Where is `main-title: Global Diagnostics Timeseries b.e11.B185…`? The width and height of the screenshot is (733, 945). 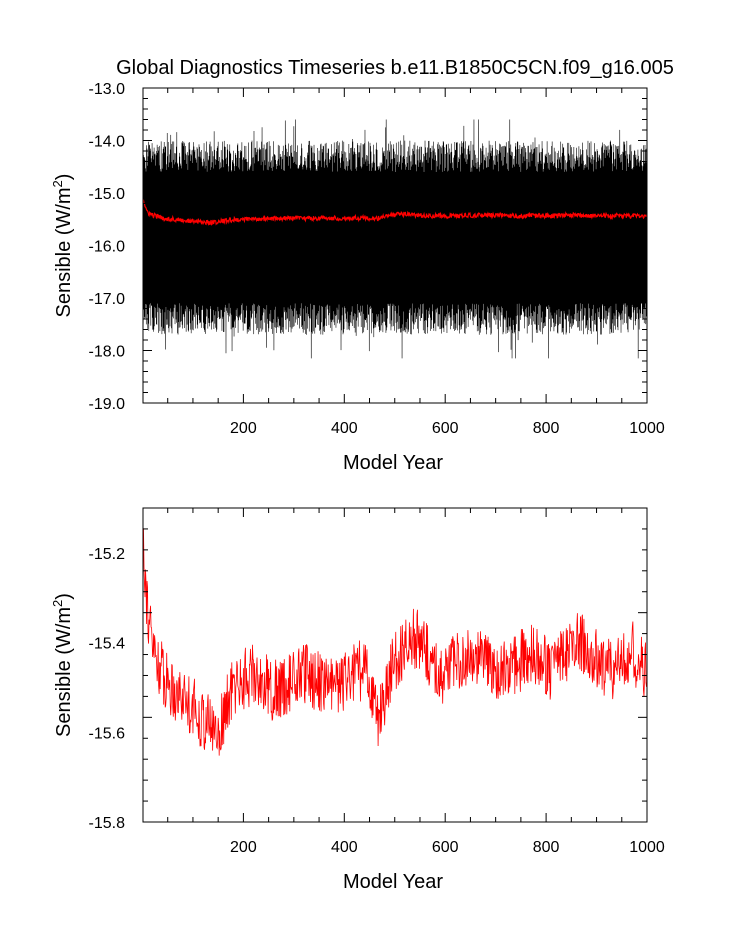 main-title: Global Diagnostics Timeseries b.e11.B185… is located at coordinates (395, 68).